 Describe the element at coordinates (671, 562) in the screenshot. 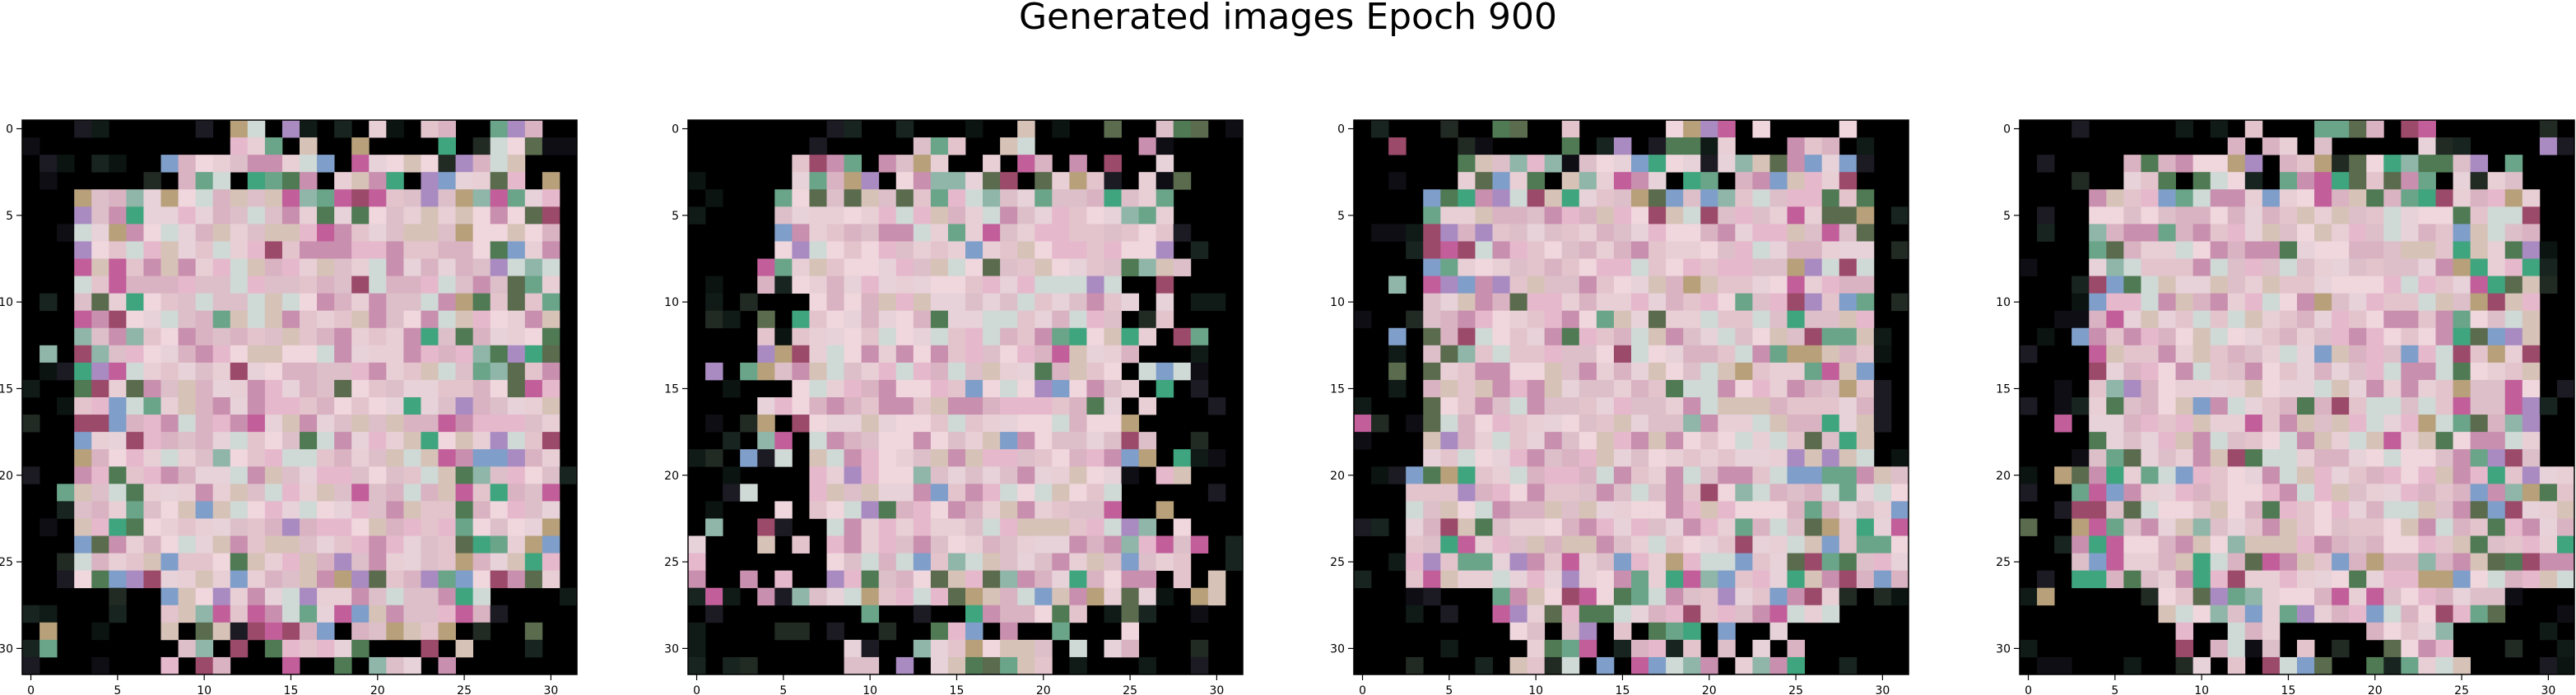

I see `y-tick-label: 25` at that location.